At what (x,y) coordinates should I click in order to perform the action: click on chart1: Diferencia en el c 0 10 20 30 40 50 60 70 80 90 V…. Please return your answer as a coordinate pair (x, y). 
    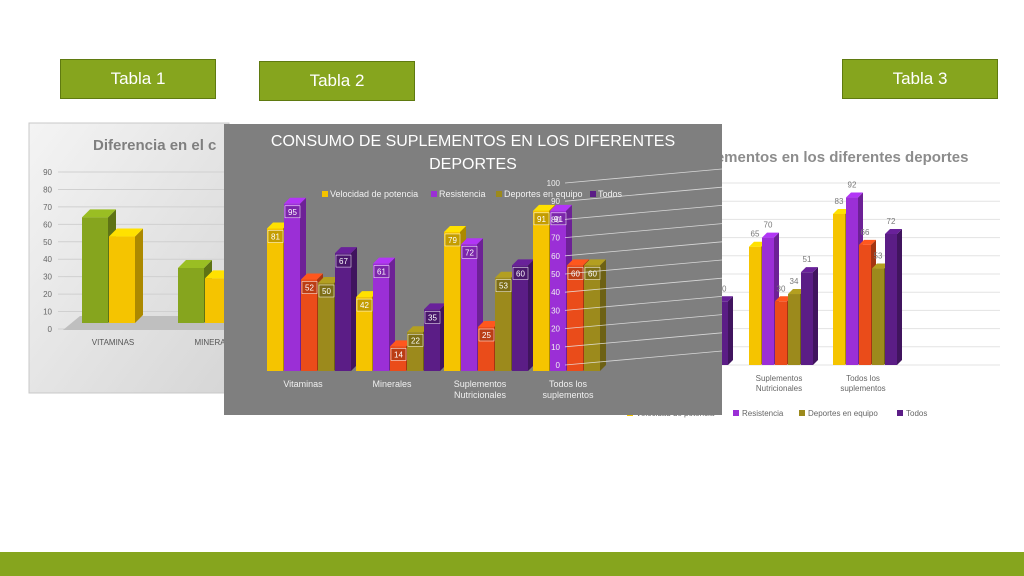
    Looking at the image, I should click on (133, 258).